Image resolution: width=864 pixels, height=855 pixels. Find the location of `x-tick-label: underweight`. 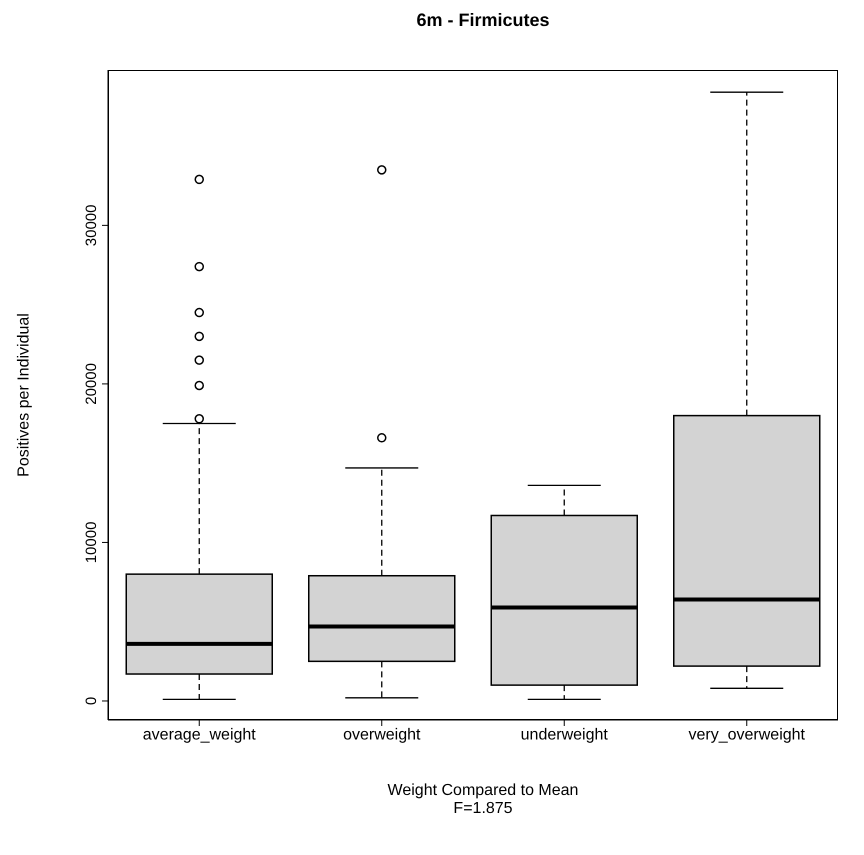

x-tick-label: underweight is located at coordinates (564, 735).